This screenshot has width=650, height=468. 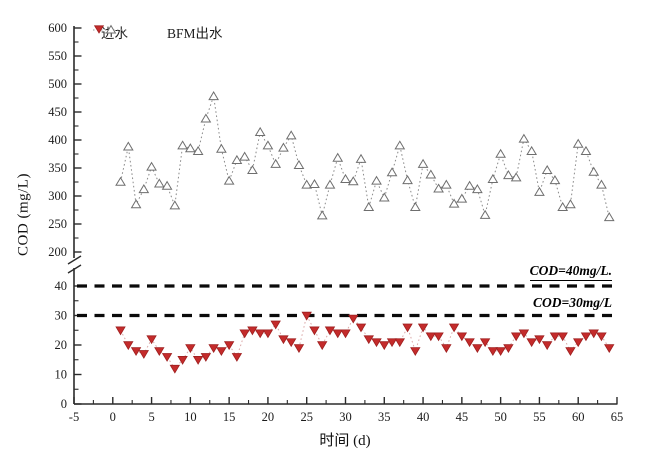 What do you see at coordinates (462, 417) in the screenshot?
I see `tick-label: 45` at bounding box center [462, 417].